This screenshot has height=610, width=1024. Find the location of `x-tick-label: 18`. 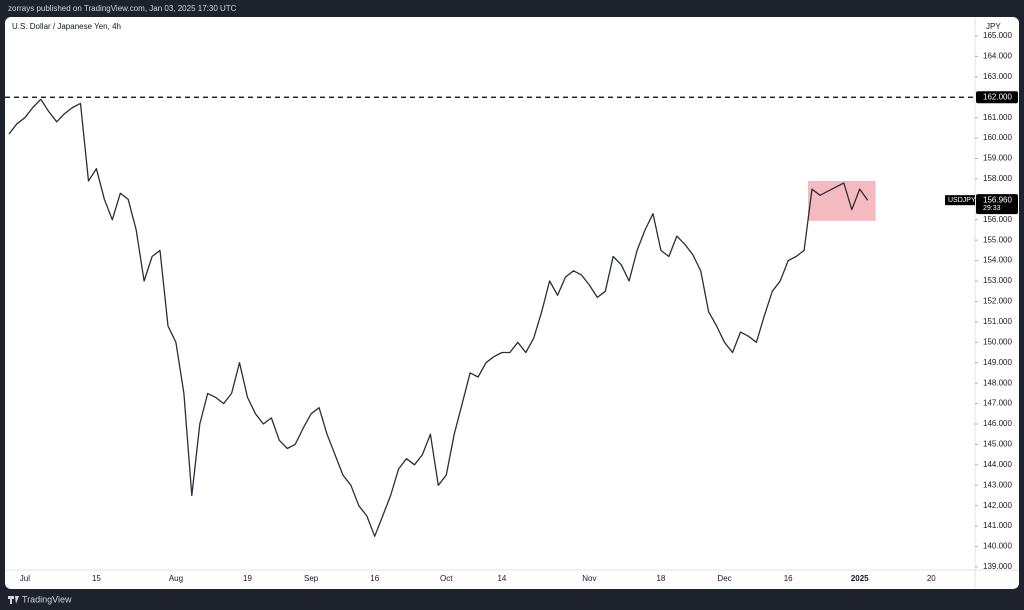

x-tick-label: 18 is located at coordinates (660, 578).